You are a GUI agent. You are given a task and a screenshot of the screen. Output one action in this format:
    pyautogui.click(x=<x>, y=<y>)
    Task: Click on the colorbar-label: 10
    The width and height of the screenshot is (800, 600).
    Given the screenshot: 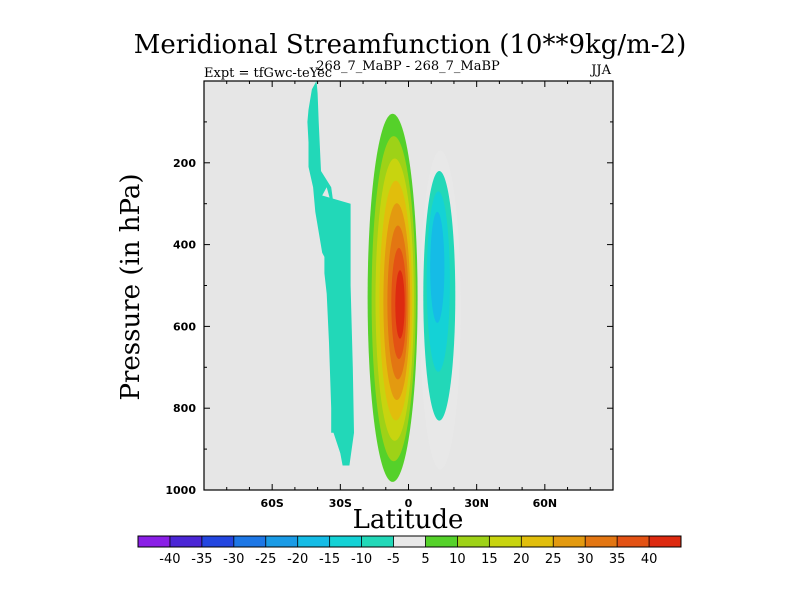 What is the action you would take?
    pyautogui.click(x=457, y=559)
    